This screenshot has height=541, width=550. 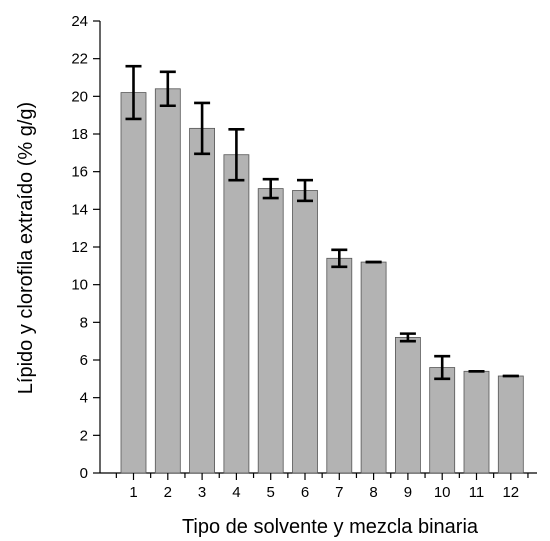 What do you see at coordinates (477, 492) in the screenshot?
I see `x-tick-label: 11` at bounding box center [477, 492].